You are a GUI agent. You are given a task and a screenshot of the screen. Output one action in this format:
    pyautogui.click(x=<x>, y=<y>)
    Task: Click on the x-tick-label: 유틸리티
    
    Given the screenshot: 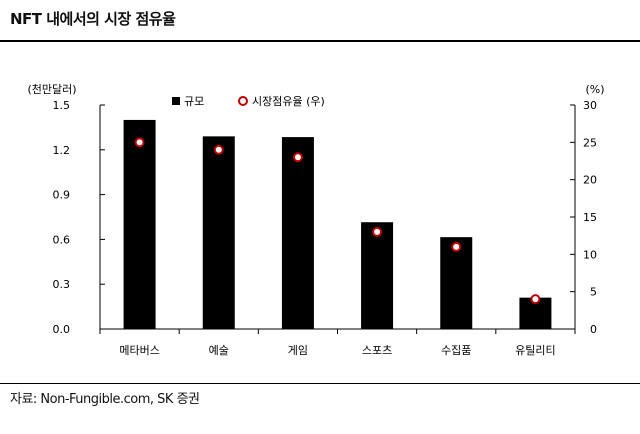 What is the action you would take?
    pyautogui.click(x=535, y=350)
    